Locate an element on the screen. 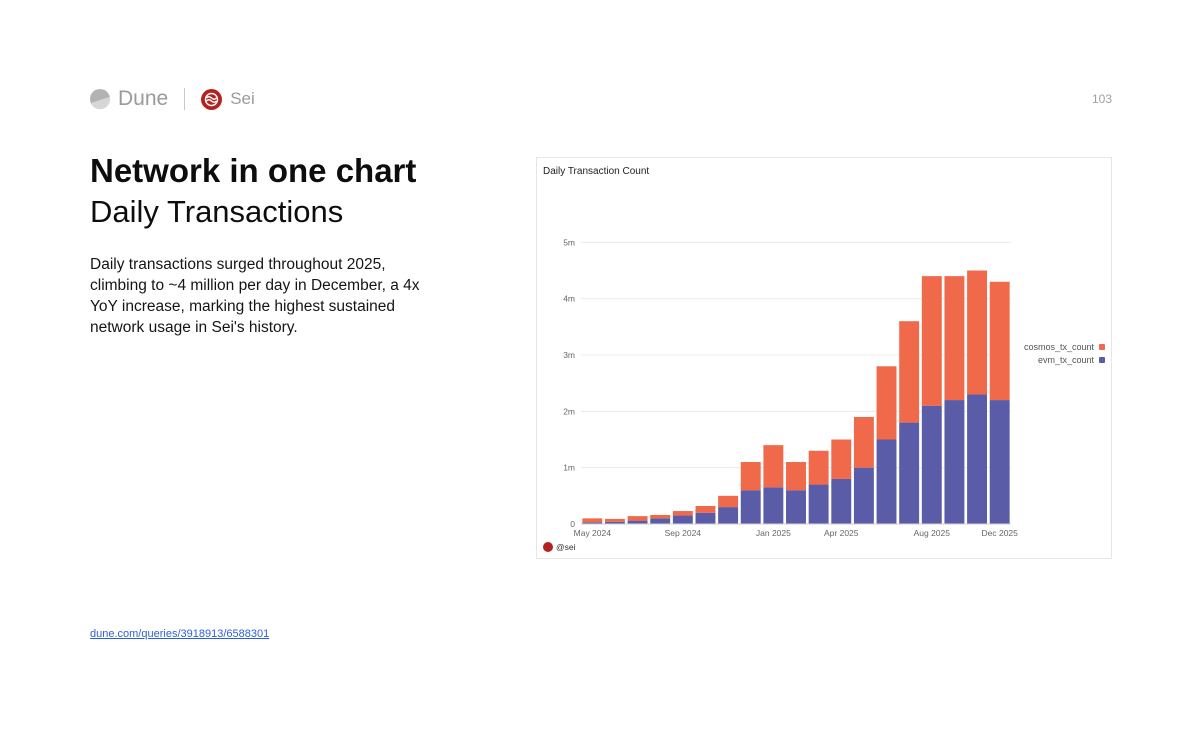  dune-logo-icon is located at coordinates (100, 99).